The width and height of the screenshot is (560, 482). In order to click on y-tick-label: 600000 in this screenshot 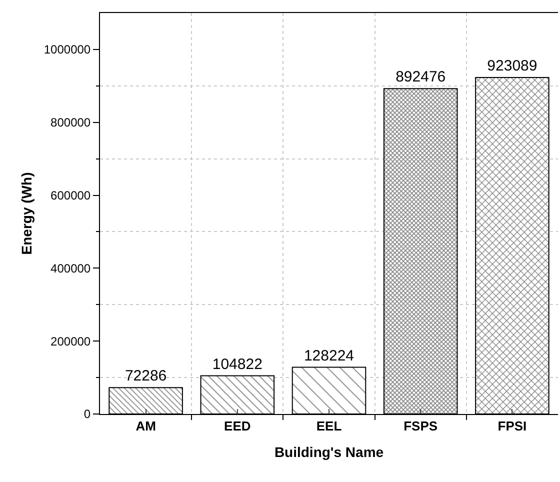, I will do `click(70, 195)`.